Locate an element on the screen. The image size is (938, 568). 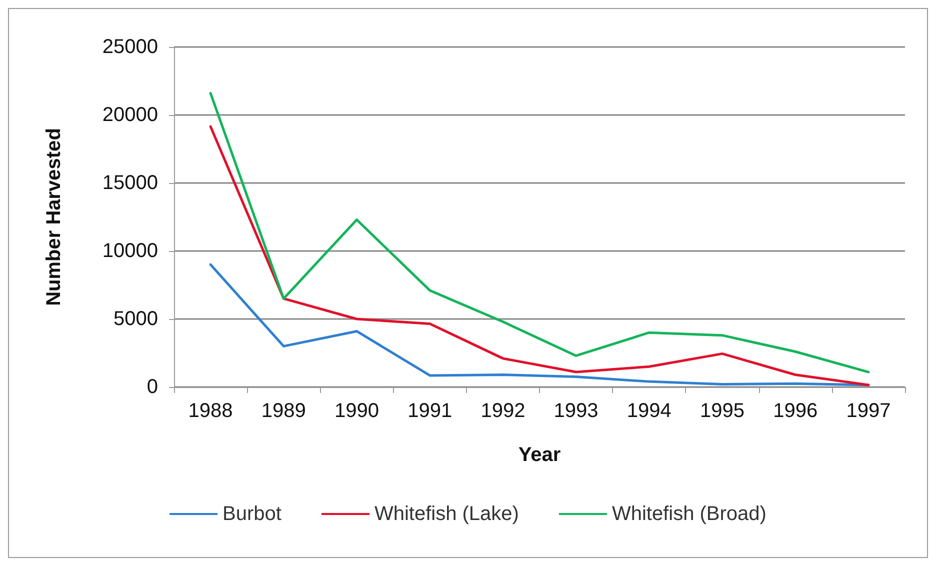
y-tick-label: 15000 is located at coordinates (130, 183).